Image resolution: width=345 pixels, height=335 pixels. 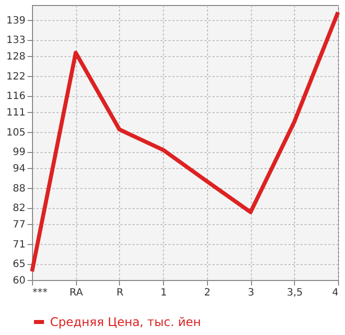 What do you see at coordinates (19, 244) in the screenshot?
I see `y-tick-label: 71` at bounding box center [19, 244].